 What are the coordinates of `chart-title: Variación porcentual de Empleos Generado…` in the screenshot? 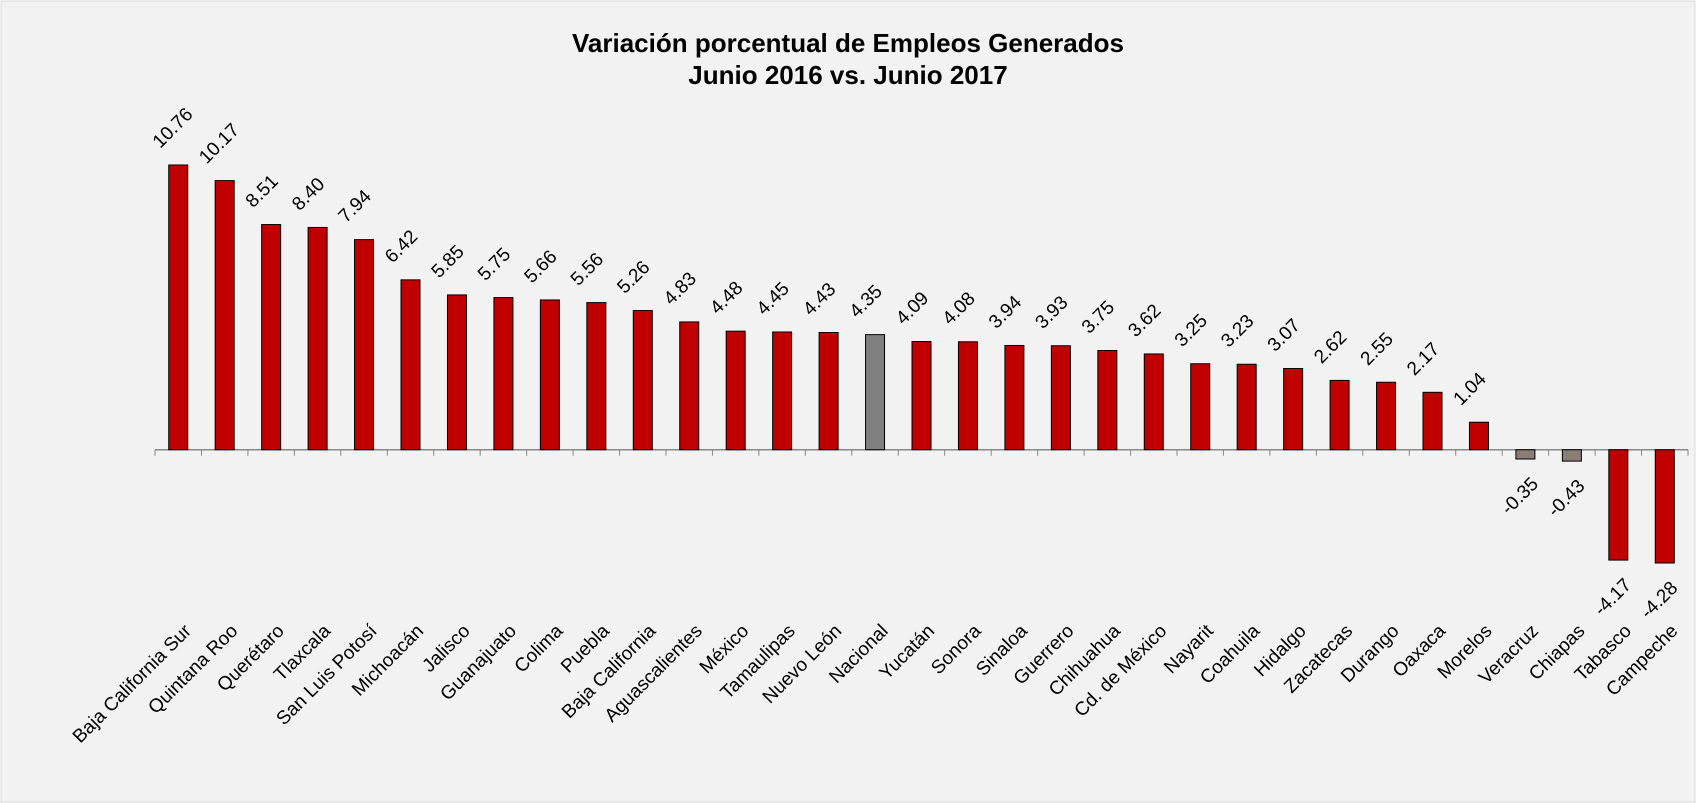 It's located at (848, 43).